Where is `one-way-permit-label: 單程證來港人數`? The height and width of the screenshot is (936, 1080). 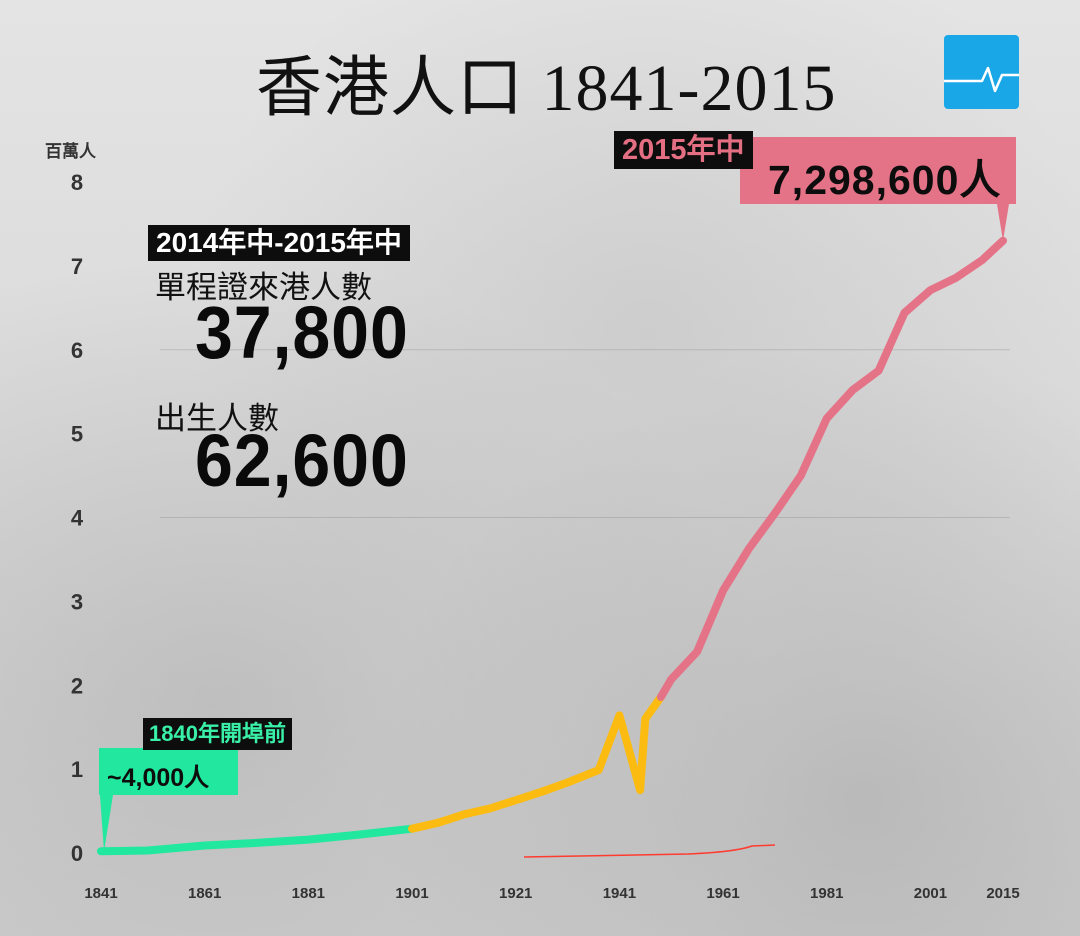 one-way-permit-label: 單程證來港人數 is located at coordinates (263, 287).